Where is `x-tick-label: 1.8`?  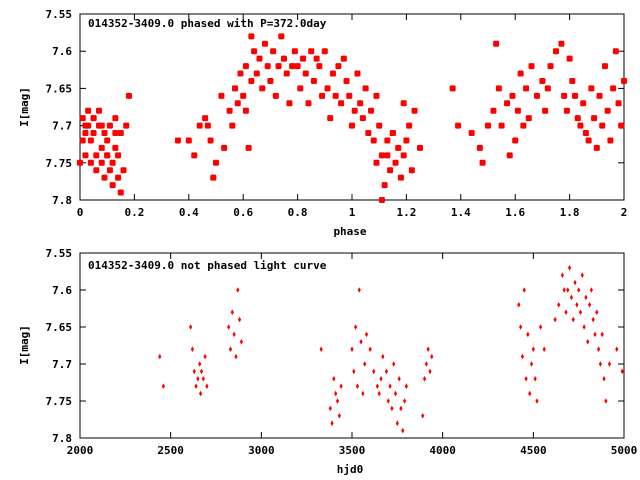 x-tick-label: 1.8 is located at coordinates (570, 212).